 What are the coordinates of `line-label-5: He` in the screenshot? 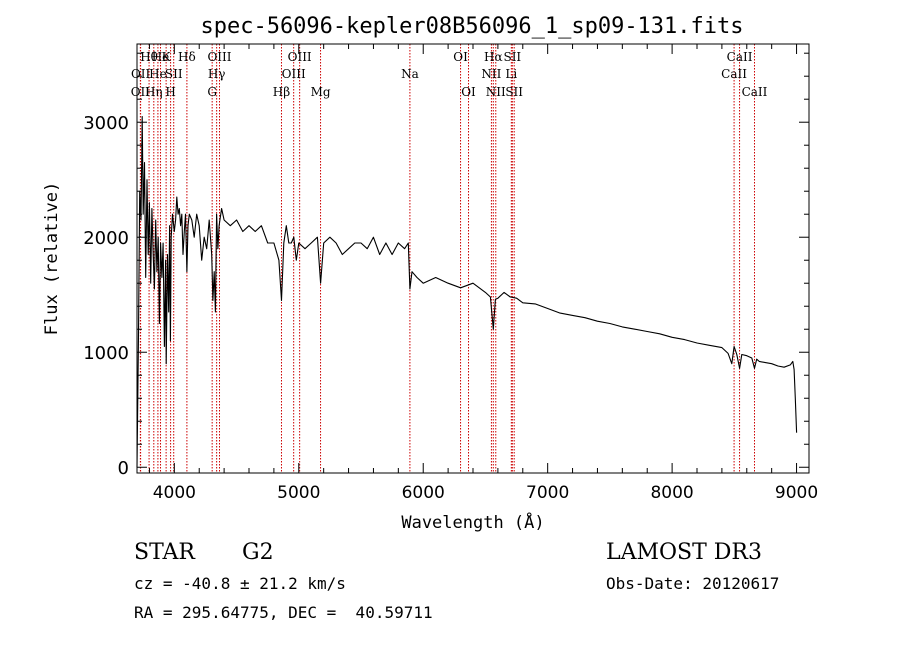 It's located at (161, 57).